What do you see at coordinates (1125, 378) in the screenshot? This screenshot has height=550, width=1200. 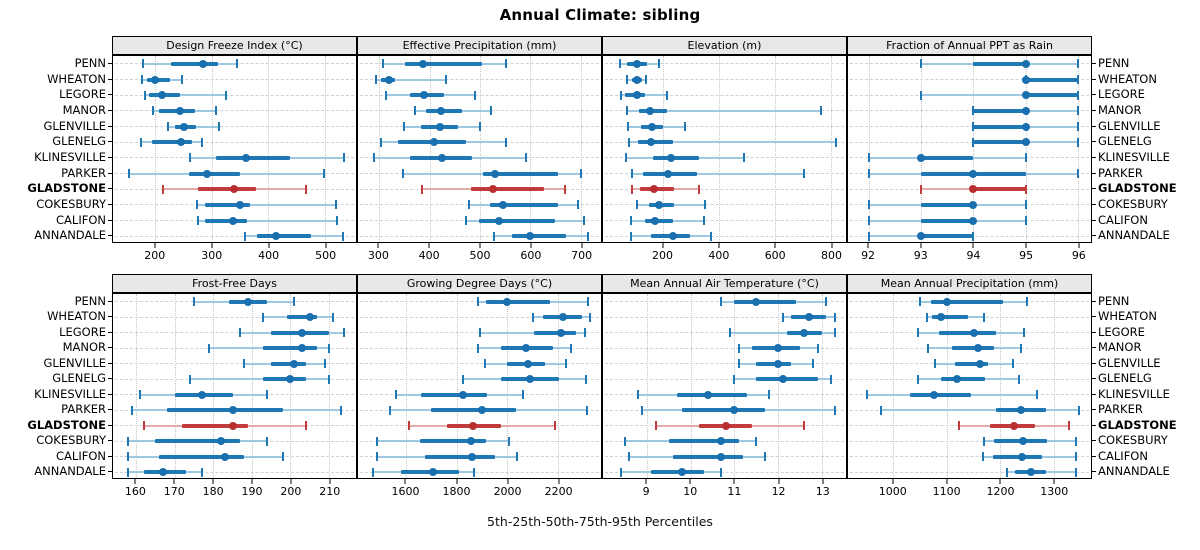 I see `site-label-glenelg: GLENELG` at bounding box center [1125, 378].